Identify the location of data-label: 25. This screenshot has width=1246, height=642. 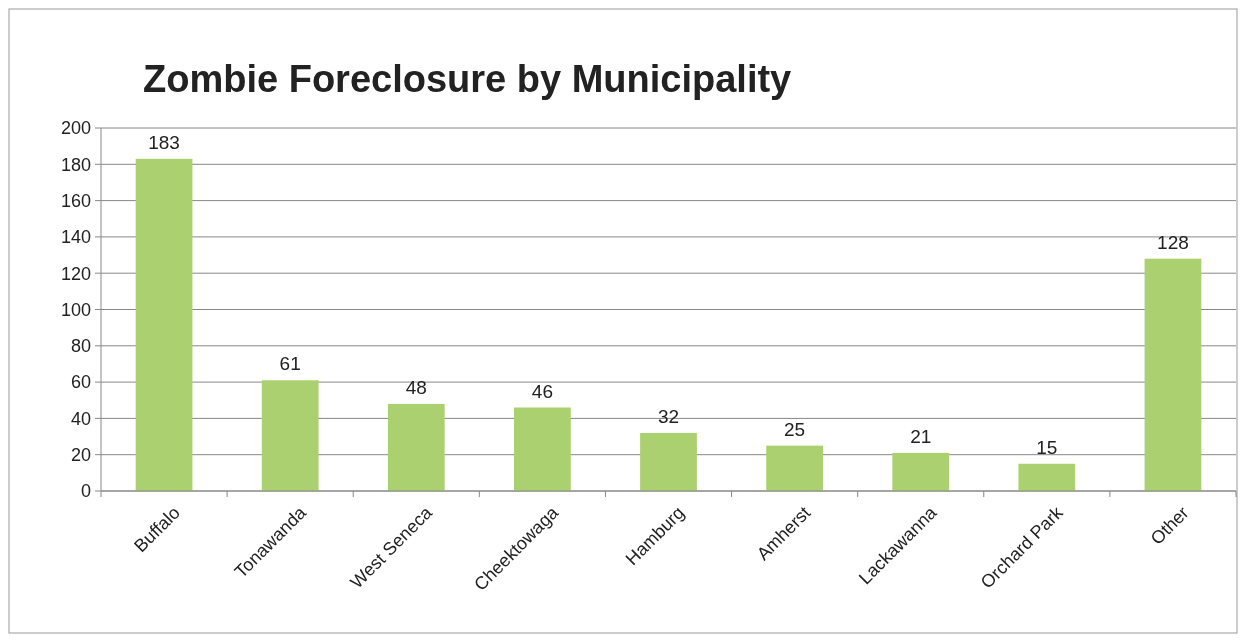
(795, 429).